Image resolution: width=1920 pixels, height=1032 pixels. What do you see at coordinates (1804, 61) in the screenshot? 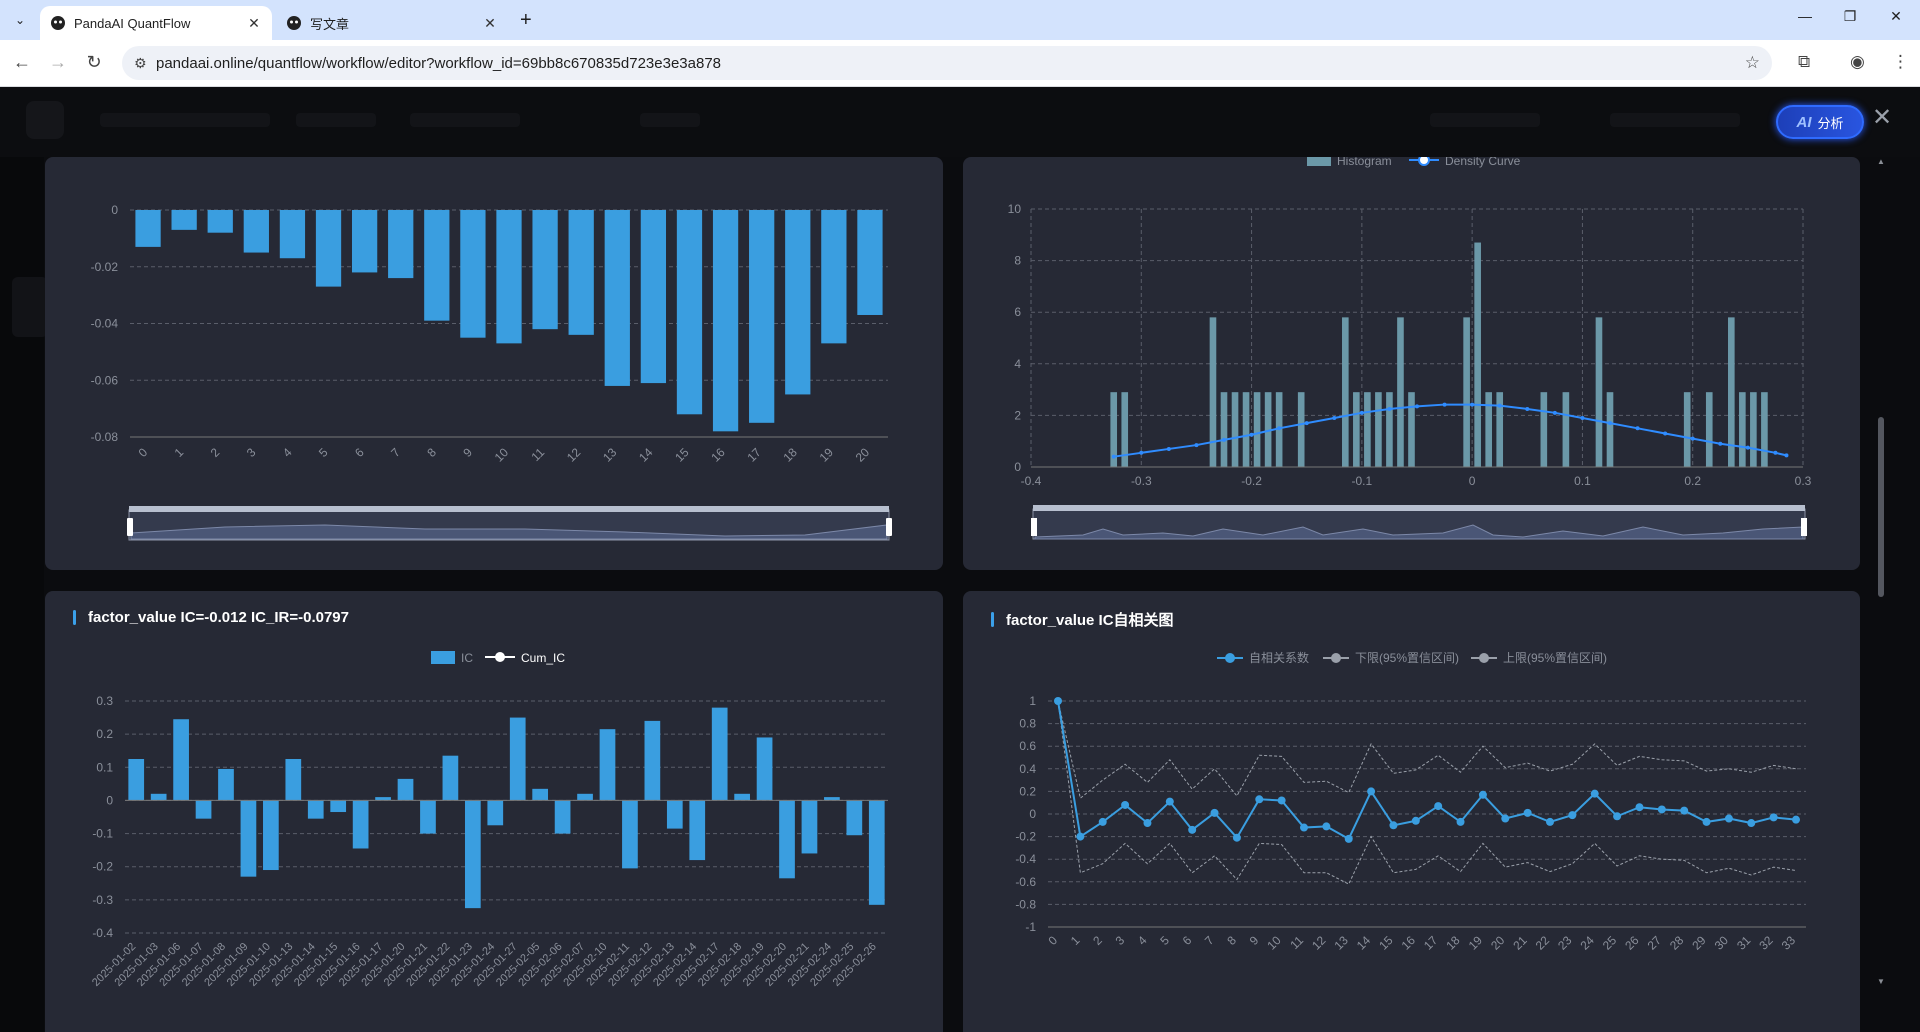
I see `extensions-icon: ⧉` at bounding box center [1804, 61].